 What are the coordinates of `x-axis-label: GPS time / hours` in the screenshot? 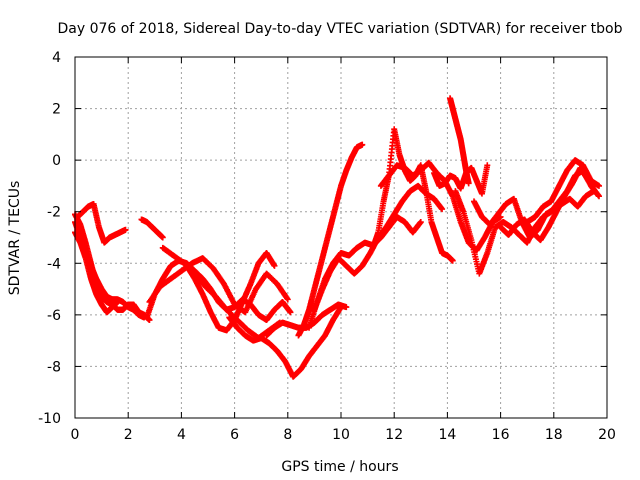 It's located at (339, 467).